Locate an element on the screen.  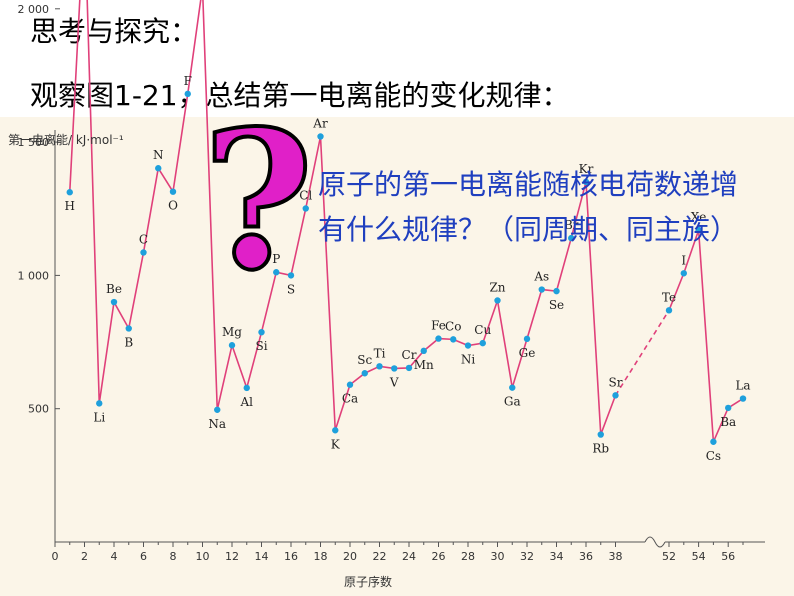
element-label-Cs: Cs is located at coordinates (713, 456).